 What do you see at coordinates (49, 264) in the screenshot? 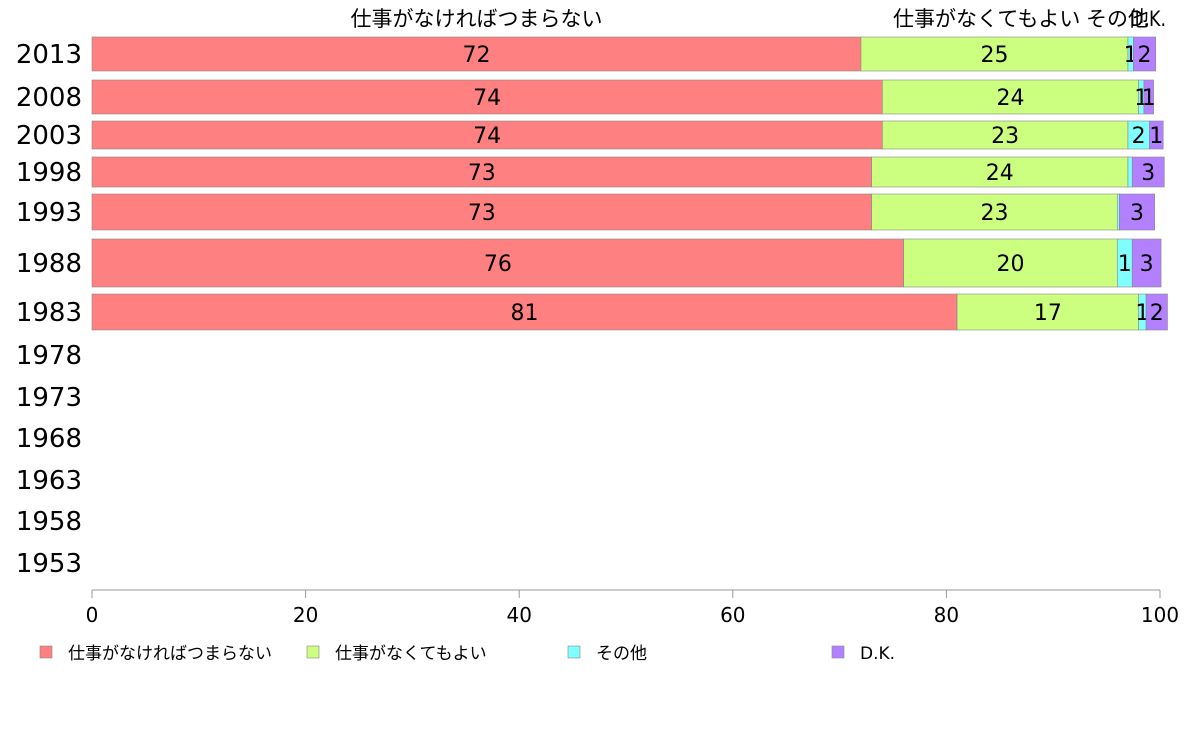
I see `y-tick-label: 1988` at bounding box center [49, 264].